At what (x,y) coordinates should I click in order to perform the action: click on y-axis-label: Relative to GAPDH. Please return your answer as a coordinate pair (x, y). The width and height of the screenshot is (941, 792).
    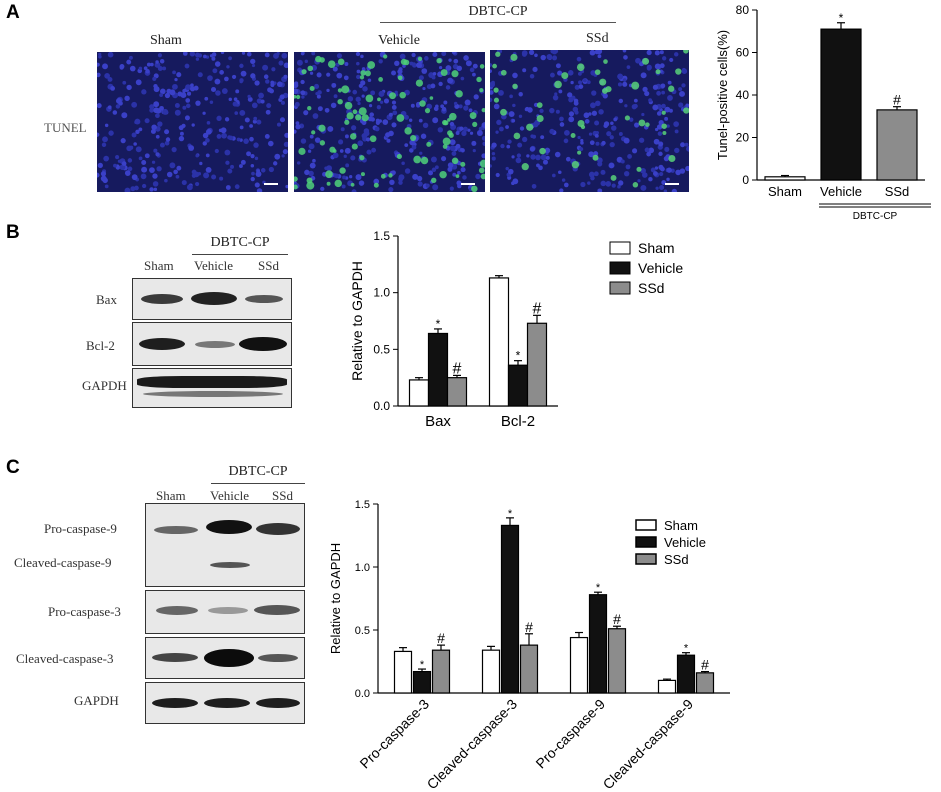
    Looking at the image, I should click on (357, 321).